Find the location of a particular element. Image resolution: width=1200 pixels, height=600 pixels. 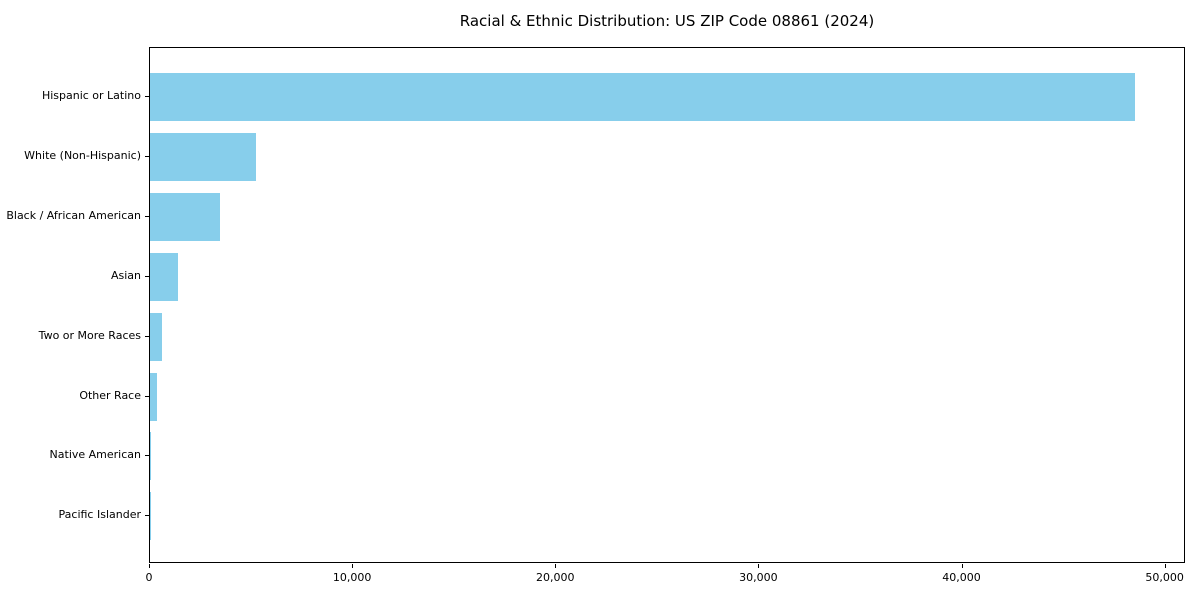

y-axis-label: Black / African American is located at coordinates (73, 215).